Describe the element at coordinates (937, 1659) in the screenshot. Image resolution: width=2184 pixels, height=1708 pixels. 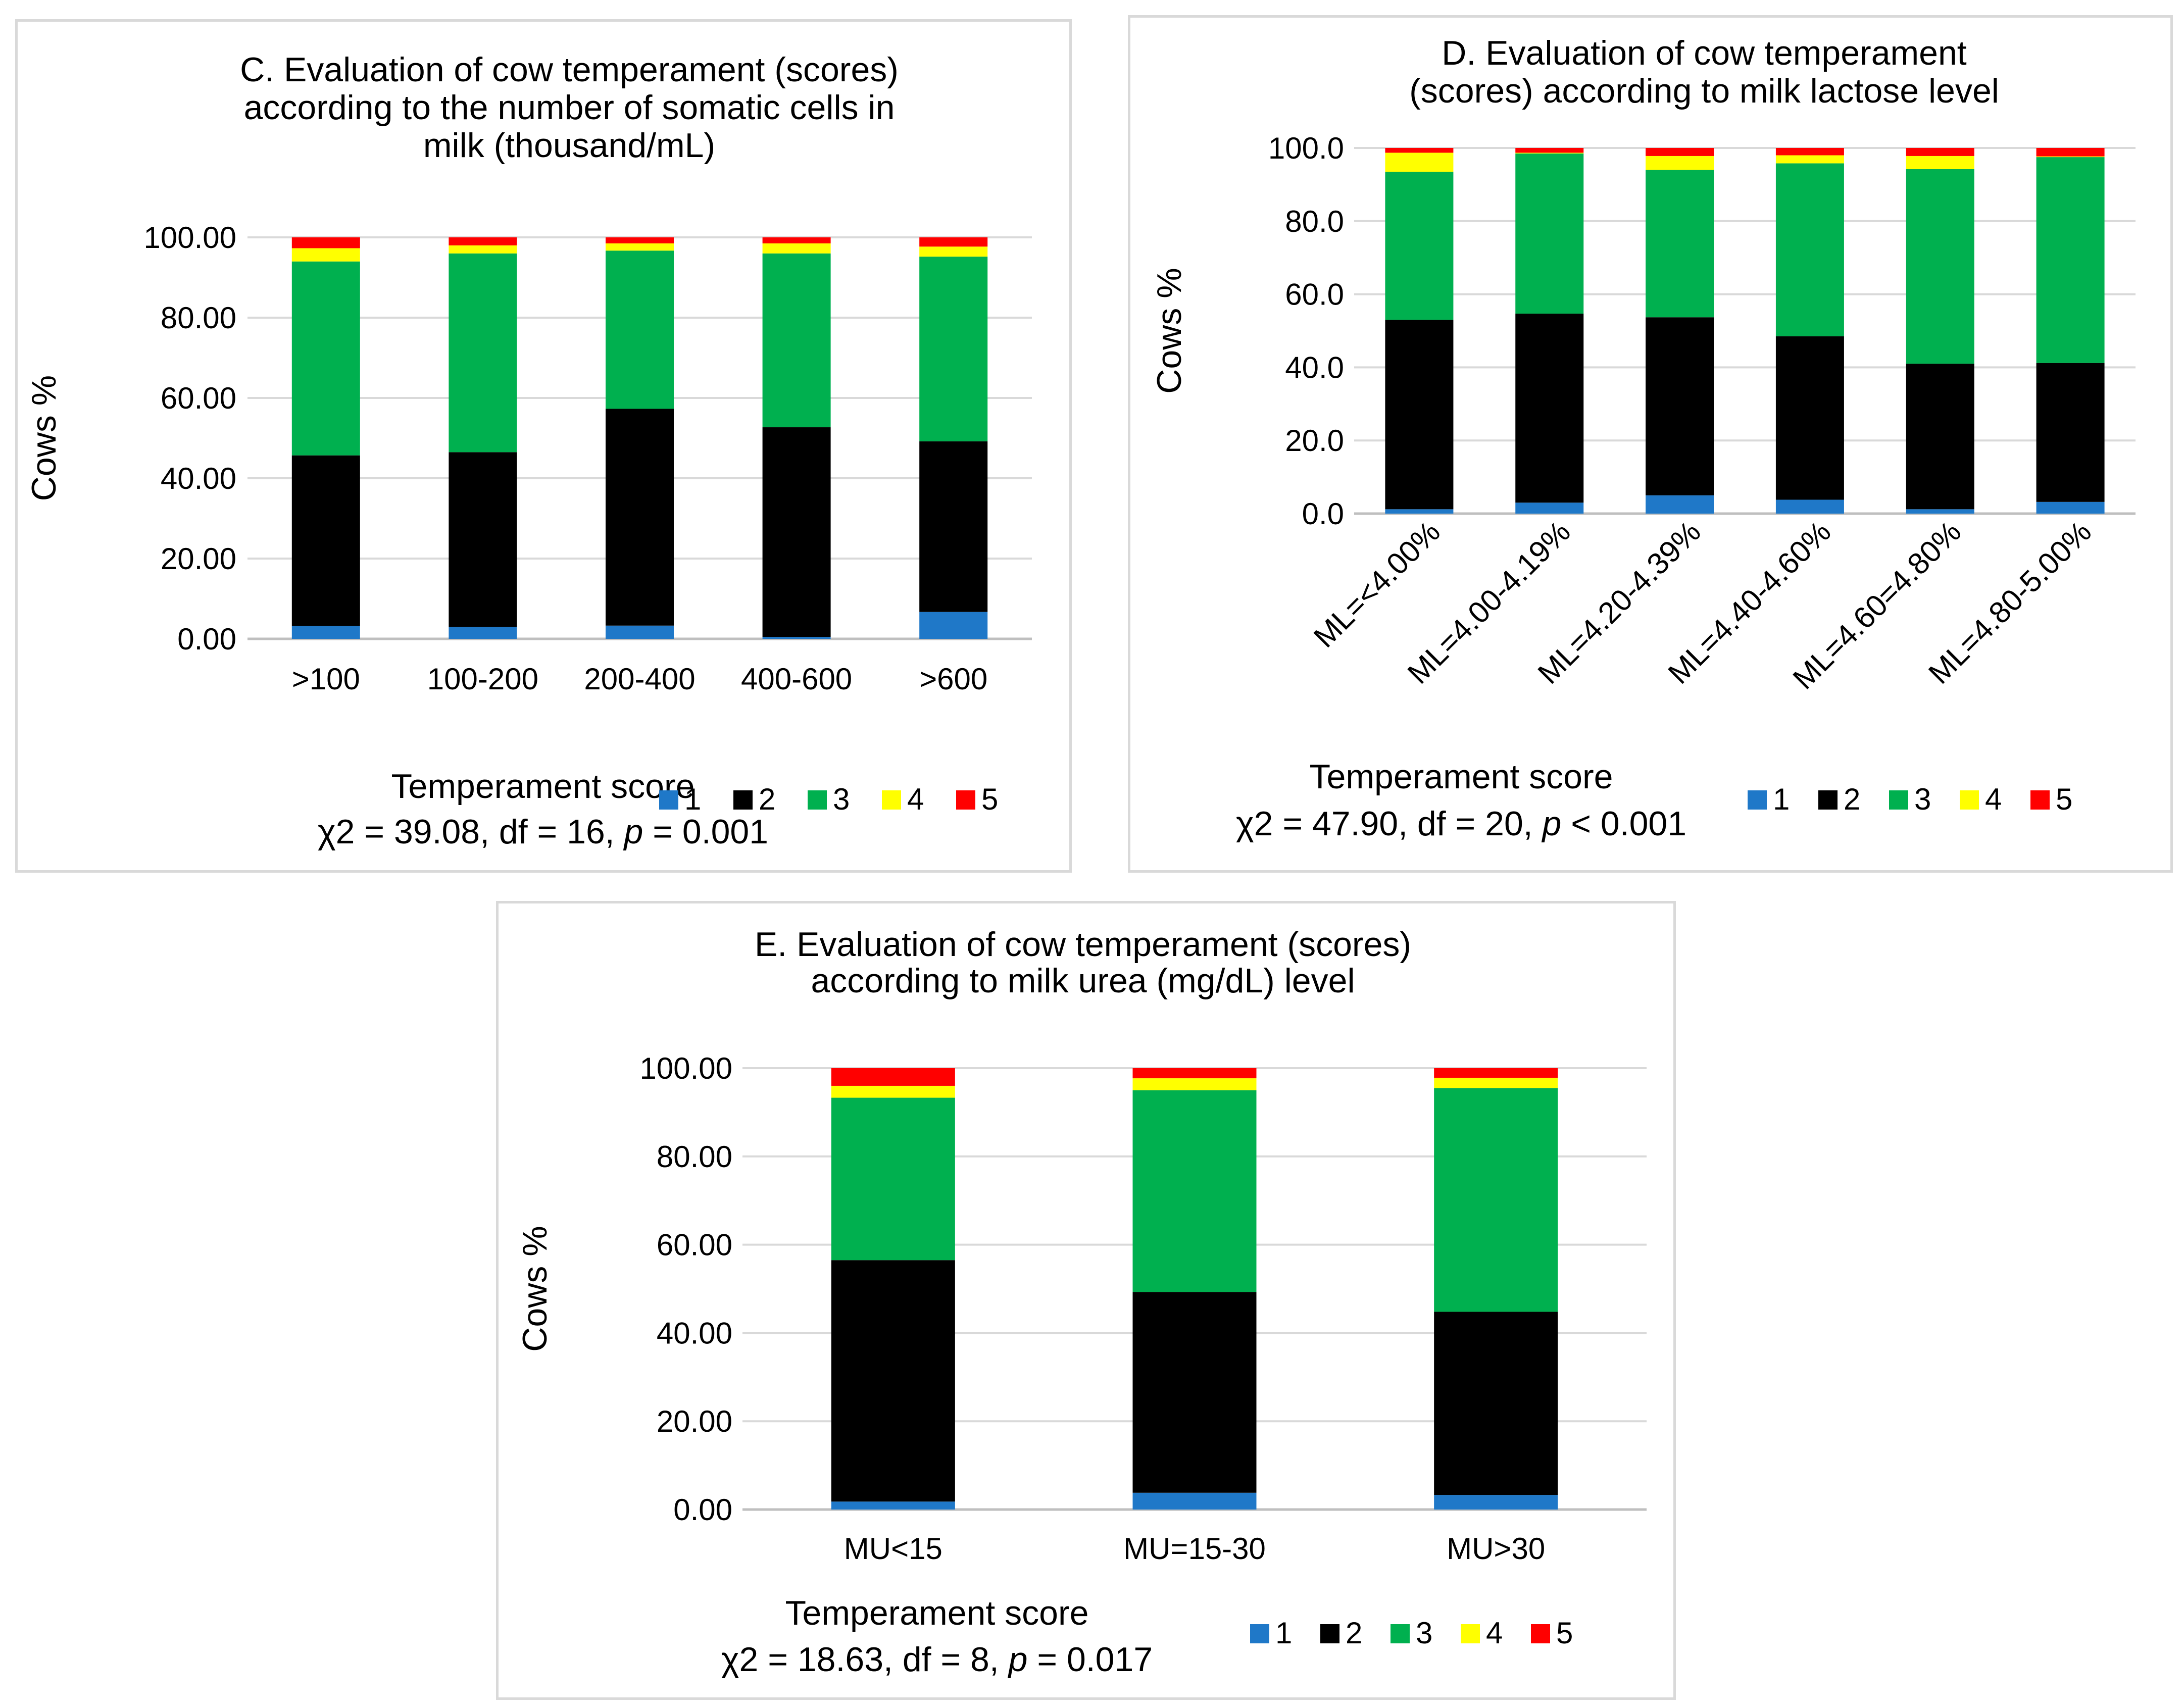
I see `statistics-text: χ2 = 18.63, df = 8, p = 0.017` at that location.